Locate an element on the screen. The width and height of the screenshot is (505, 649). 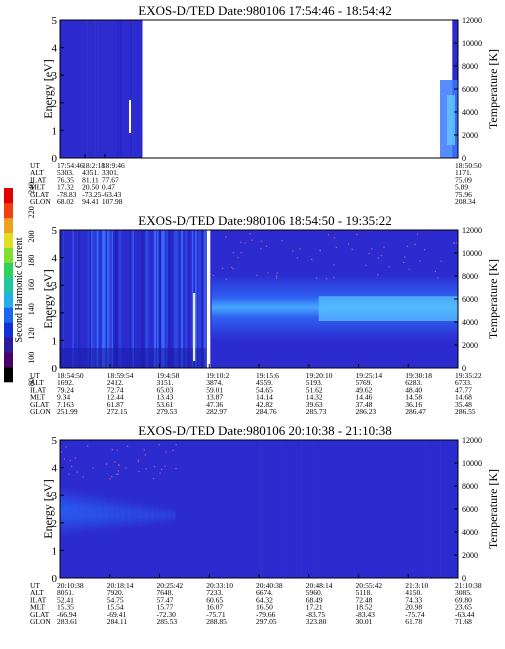
orbit-cell: 69.80 is located at coordinates (463, 599).